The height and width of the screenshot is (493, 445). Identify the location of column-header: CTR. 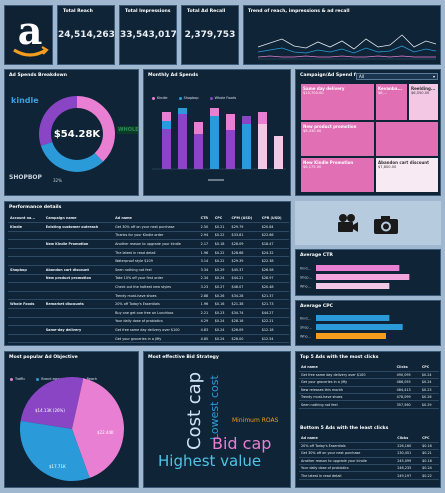
(205, 219).